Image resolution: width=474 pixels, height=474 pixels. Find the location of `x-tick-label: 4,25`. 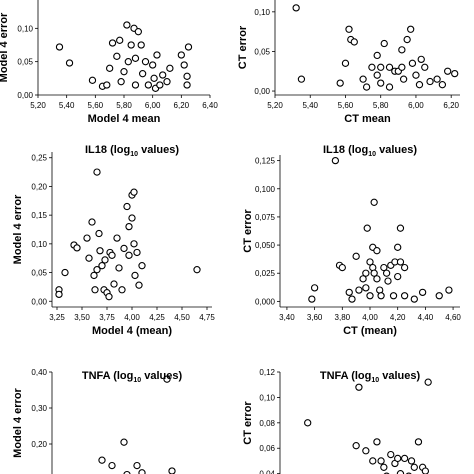

x-tick-label: 4,25 is located at coordinates (157, 317).